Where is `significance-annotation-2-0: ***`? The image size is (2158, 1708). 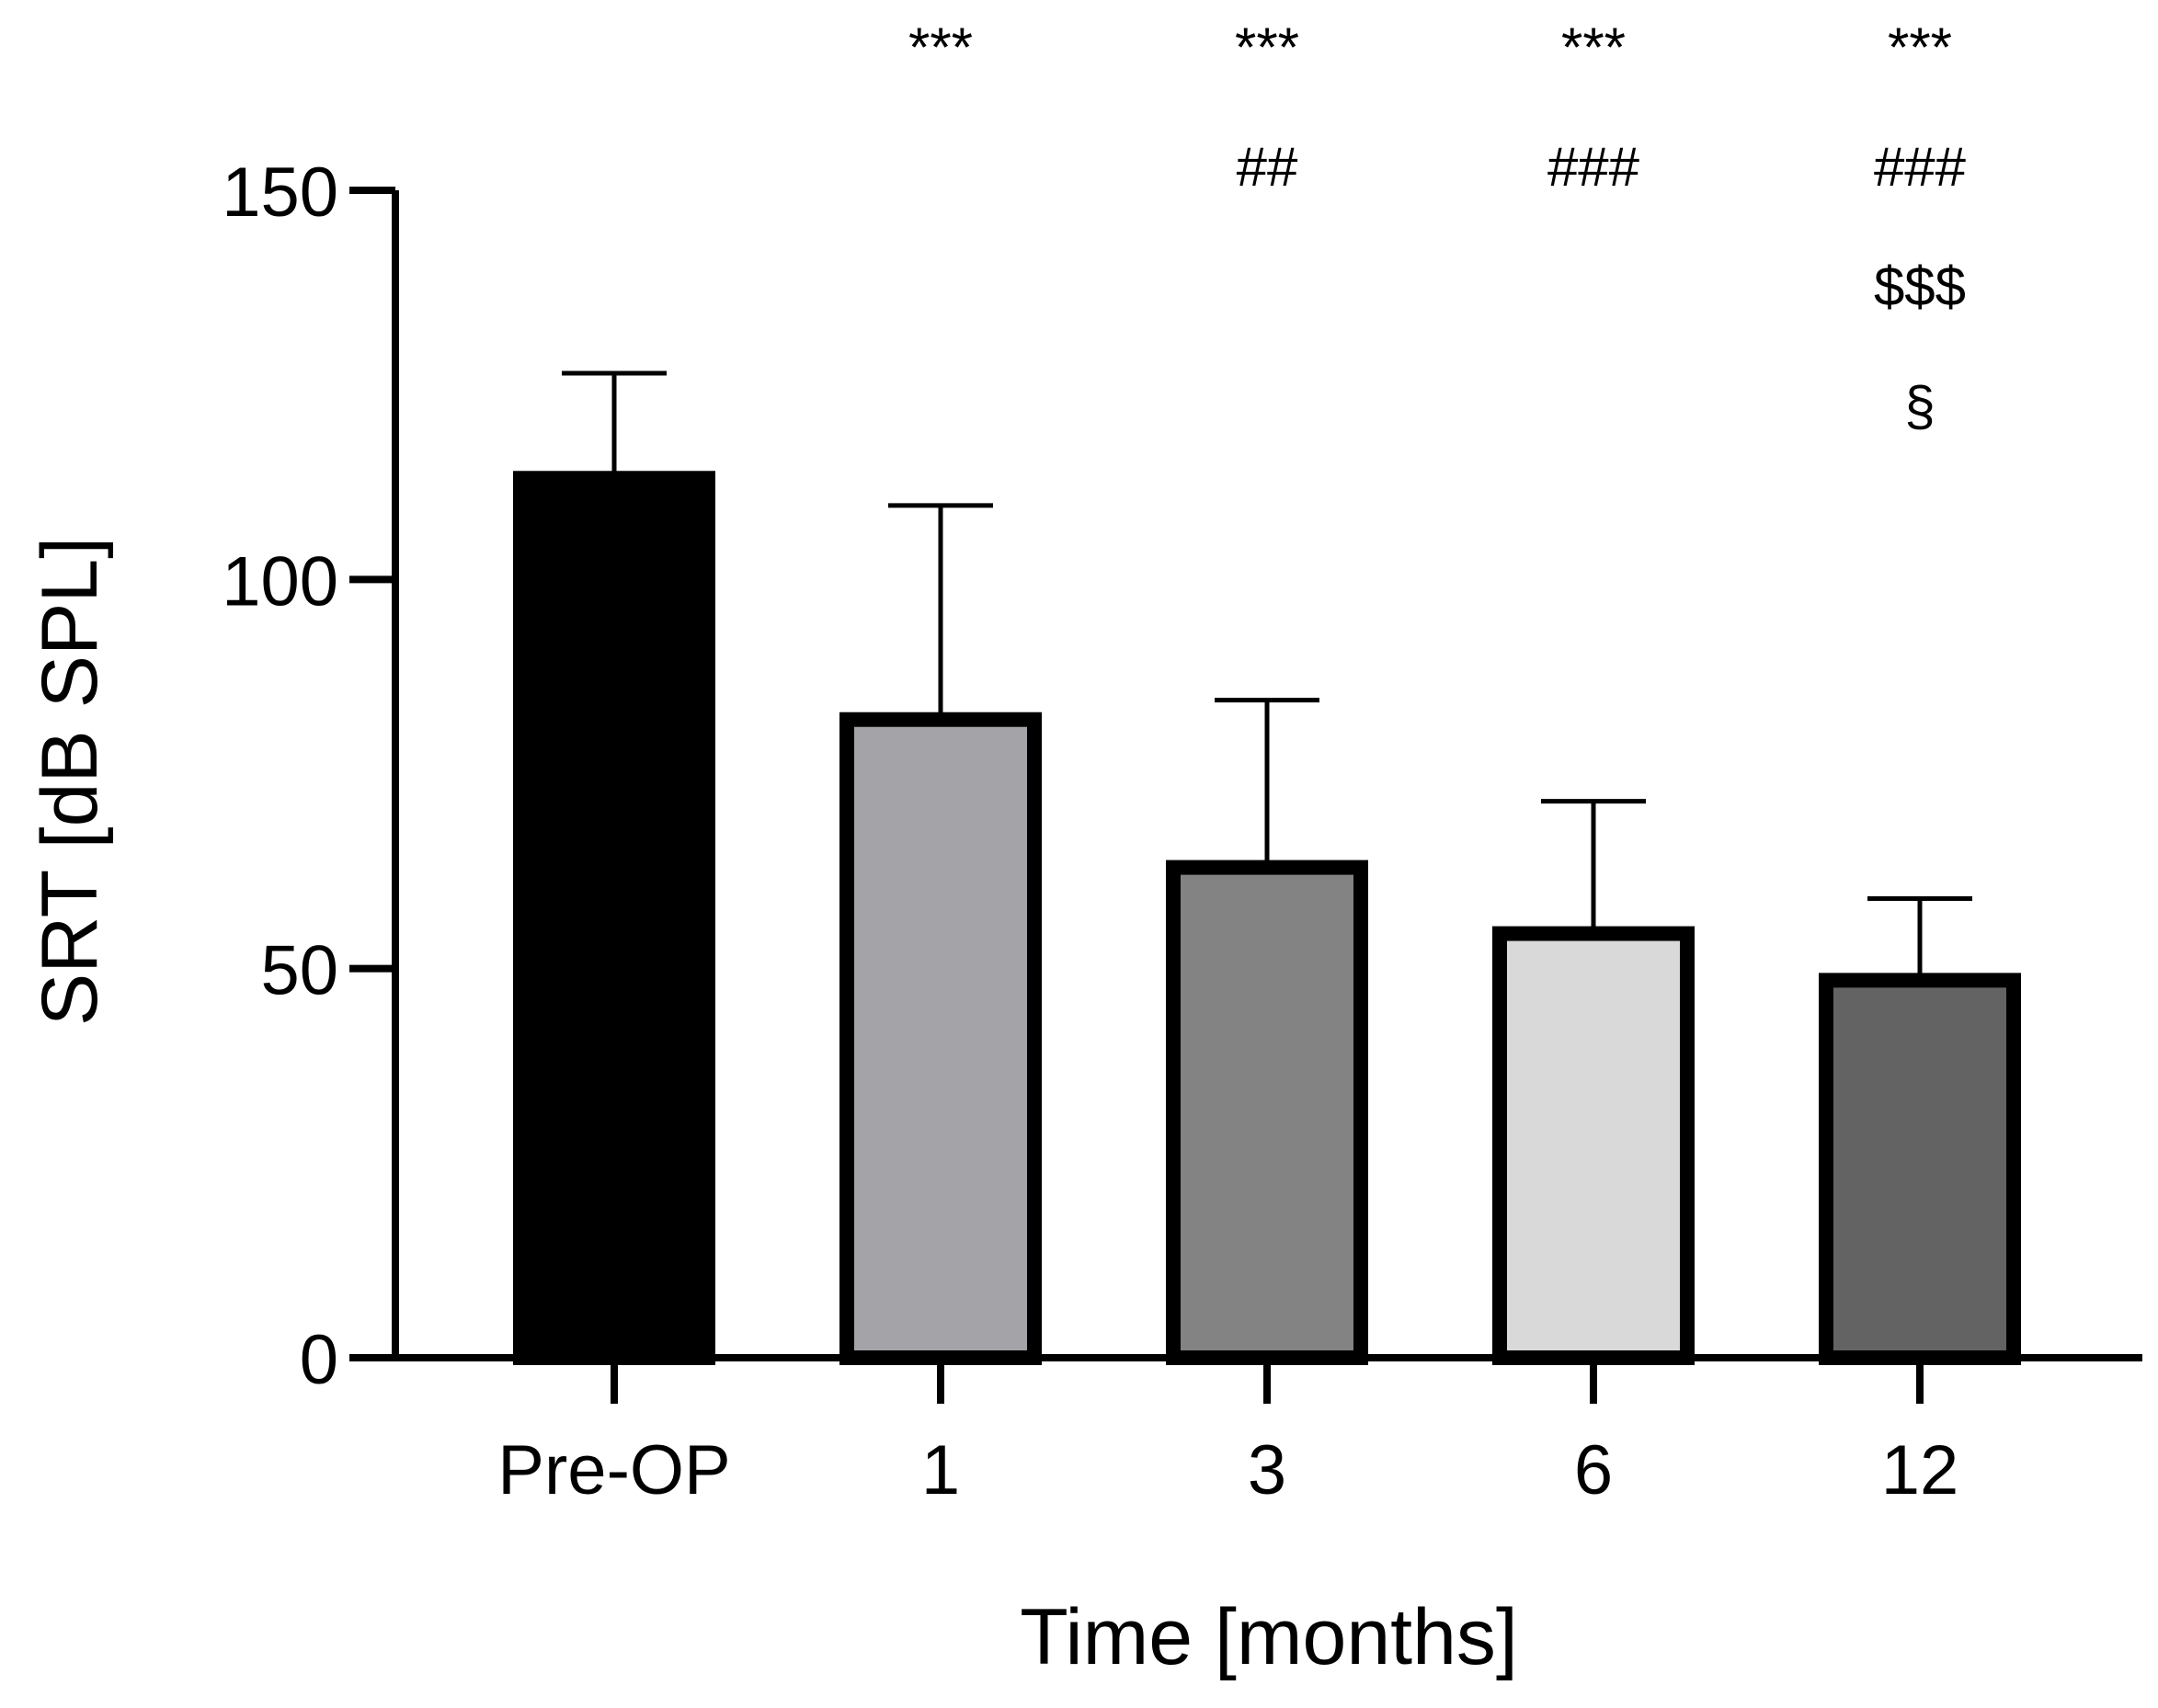
significance-annotation-2-0: *** is located at coordinates (1267, 47).